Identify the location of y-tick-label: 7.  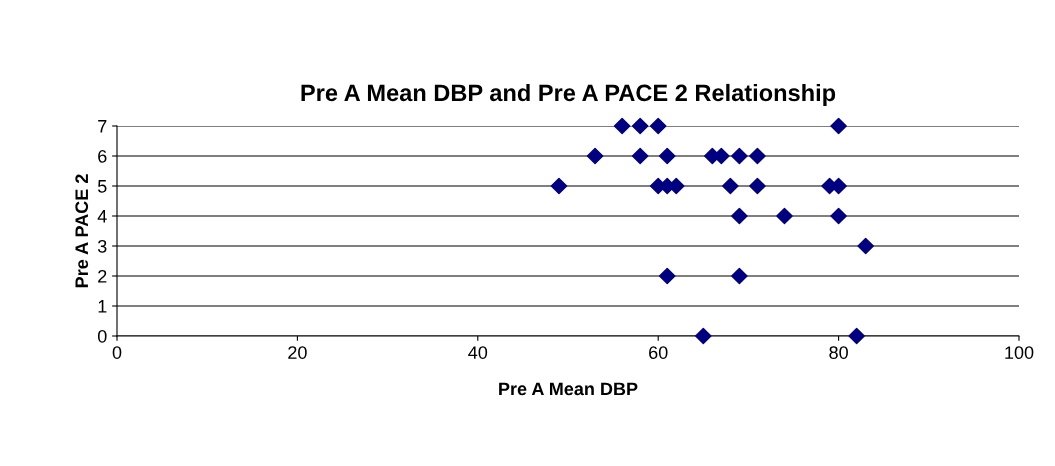
(102, 126).